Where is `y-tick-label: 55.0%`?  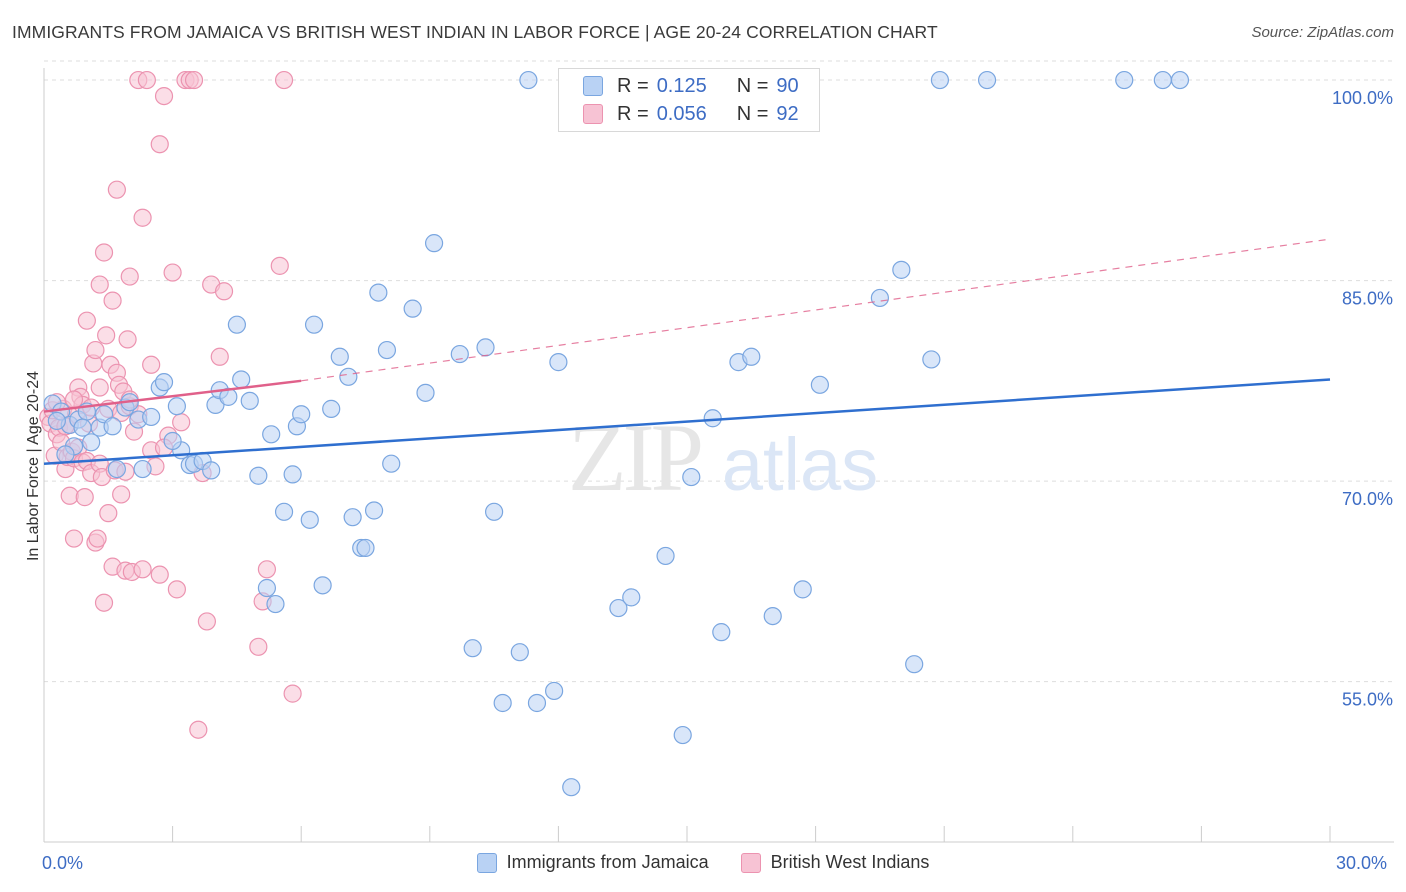 y-tick-label: 55.0% is located at coordinates (1367, 700).